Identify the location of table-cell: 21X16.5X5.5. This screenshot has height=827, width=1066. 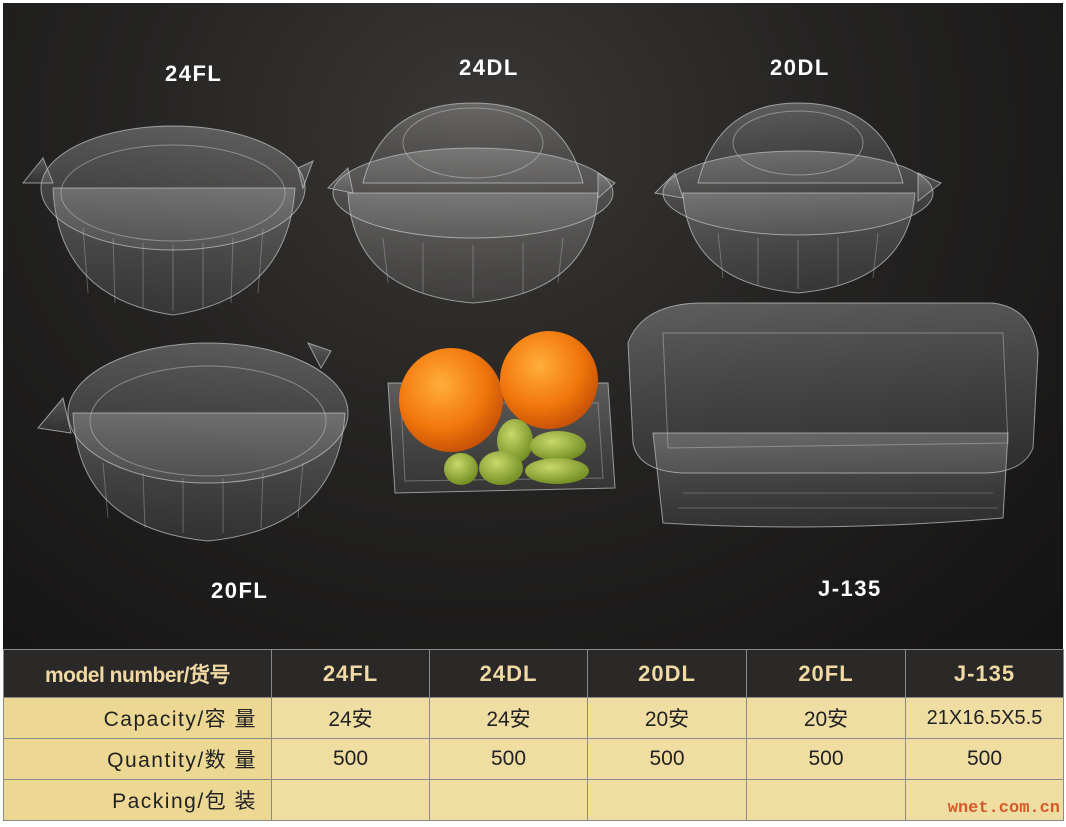
(984, 718).